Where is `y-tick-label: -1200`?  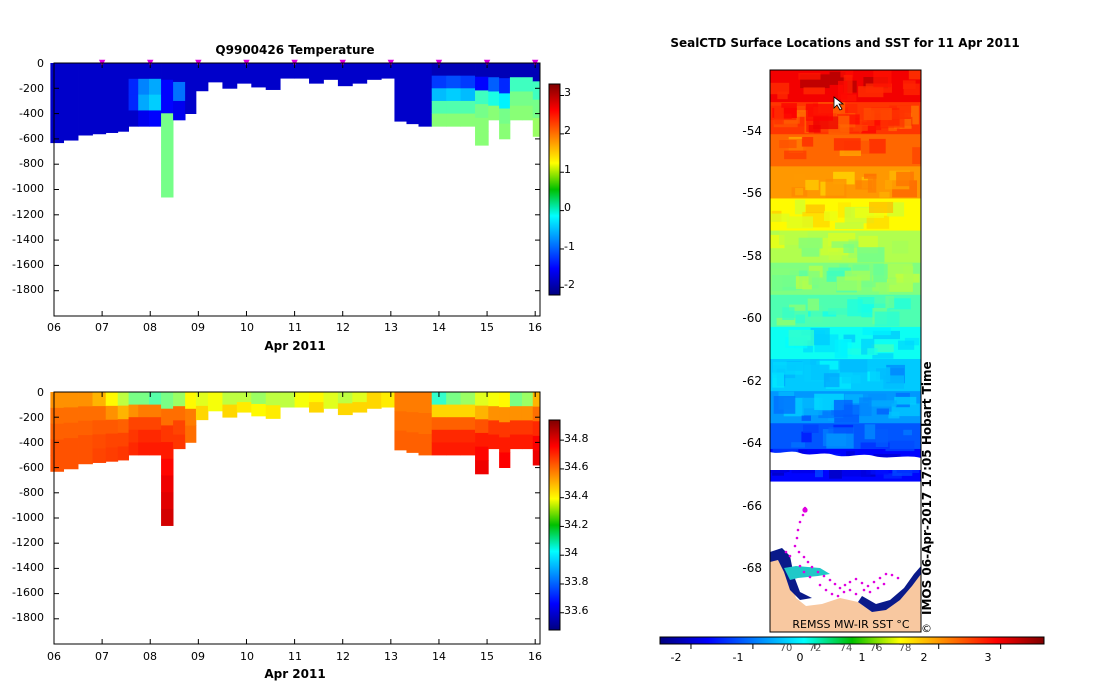 y-tick-label: -1200 is located at coordinates (28, 214).